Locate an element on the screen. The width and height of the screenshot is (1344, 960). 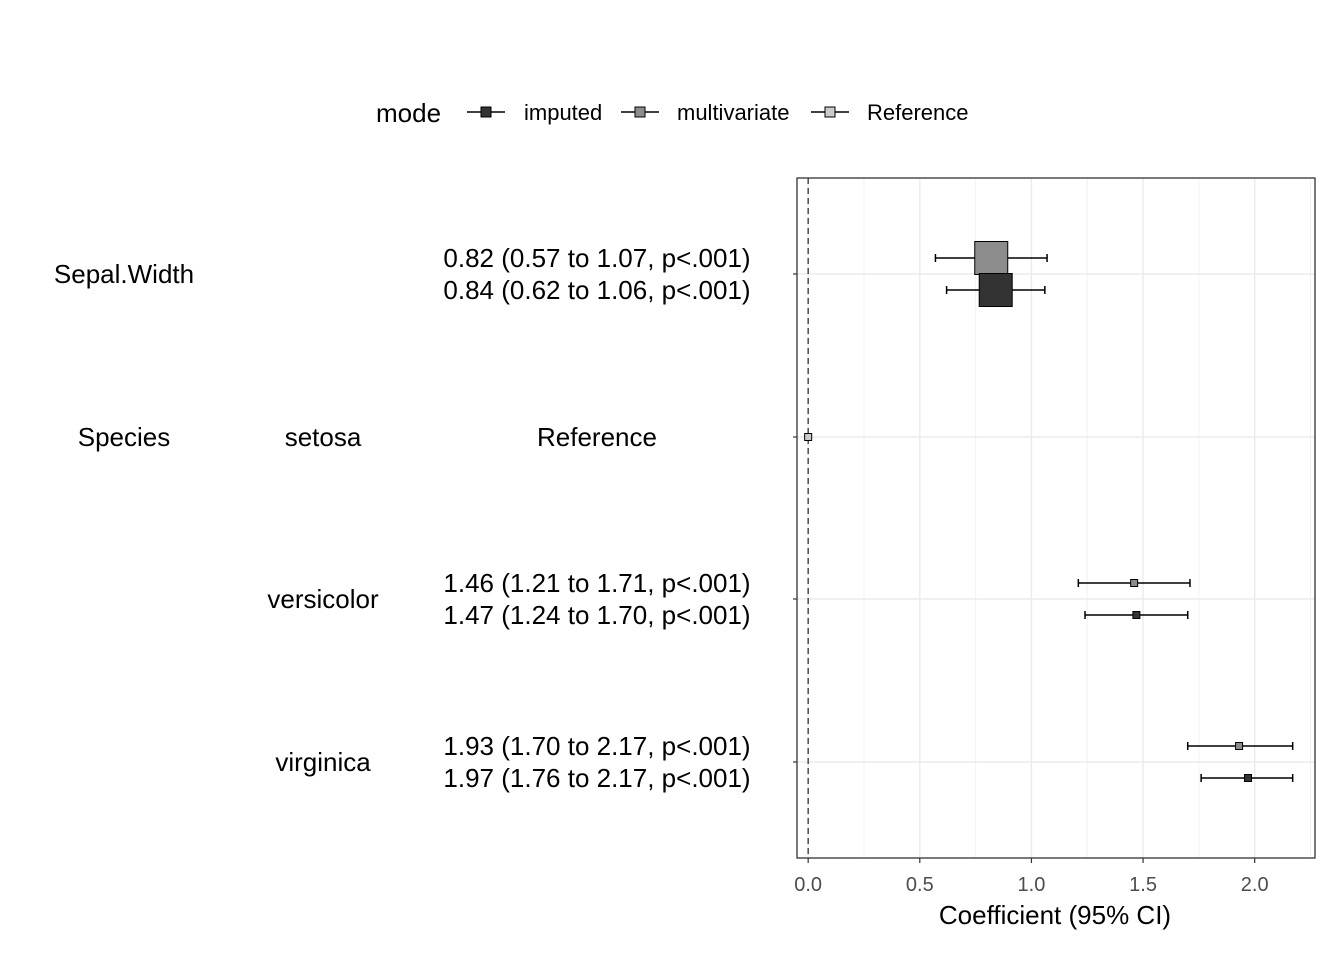
legend: mode imputed multivariate Reference is located at coordinates (672, 113).